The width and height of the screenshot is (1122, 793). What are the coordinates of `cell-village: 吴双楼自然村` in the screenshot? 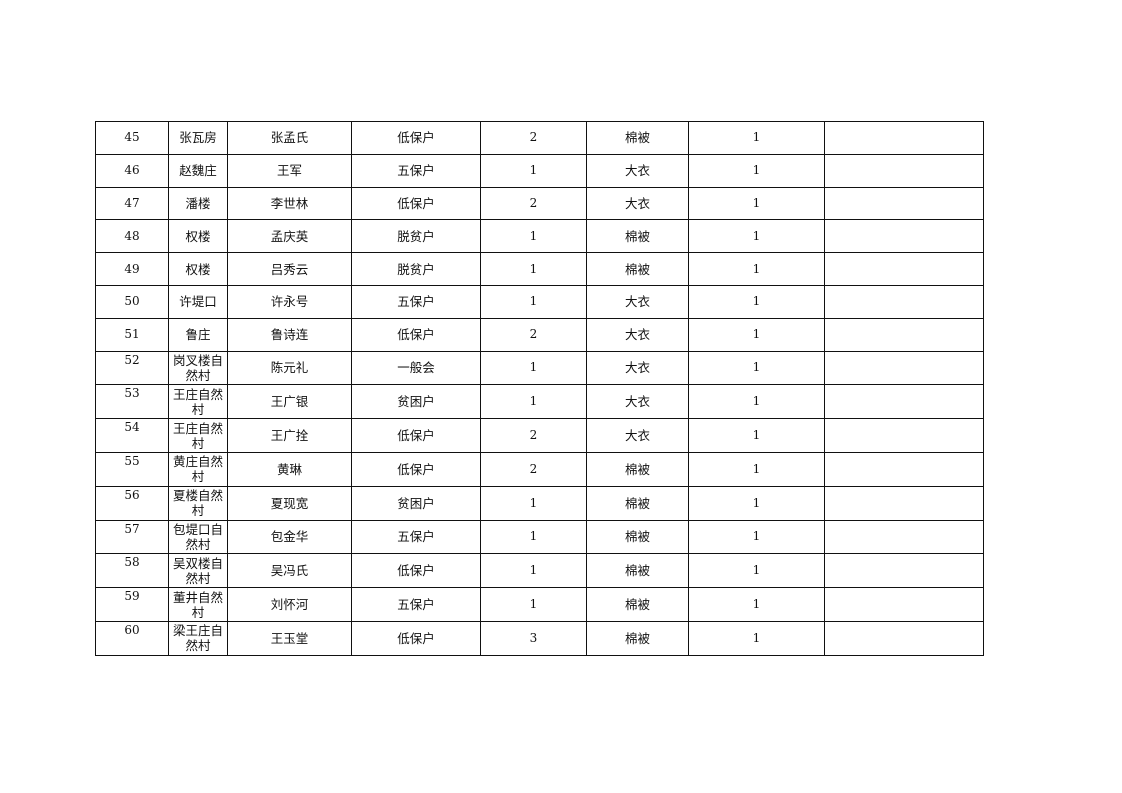 It's located at (198, 571).